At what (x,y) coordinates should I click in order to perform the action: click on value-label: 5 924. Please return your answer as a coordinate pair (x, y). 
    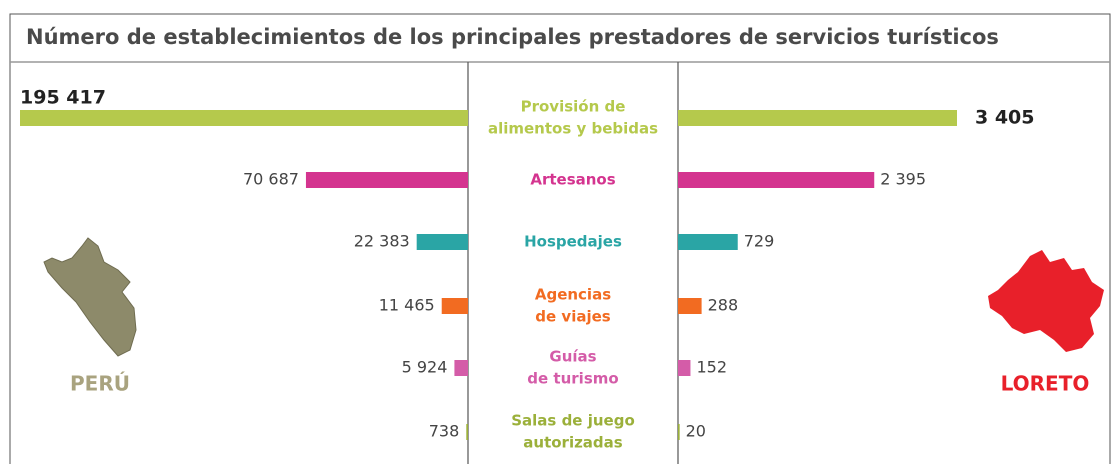
    Looking at the image, I should click on (425, 367).